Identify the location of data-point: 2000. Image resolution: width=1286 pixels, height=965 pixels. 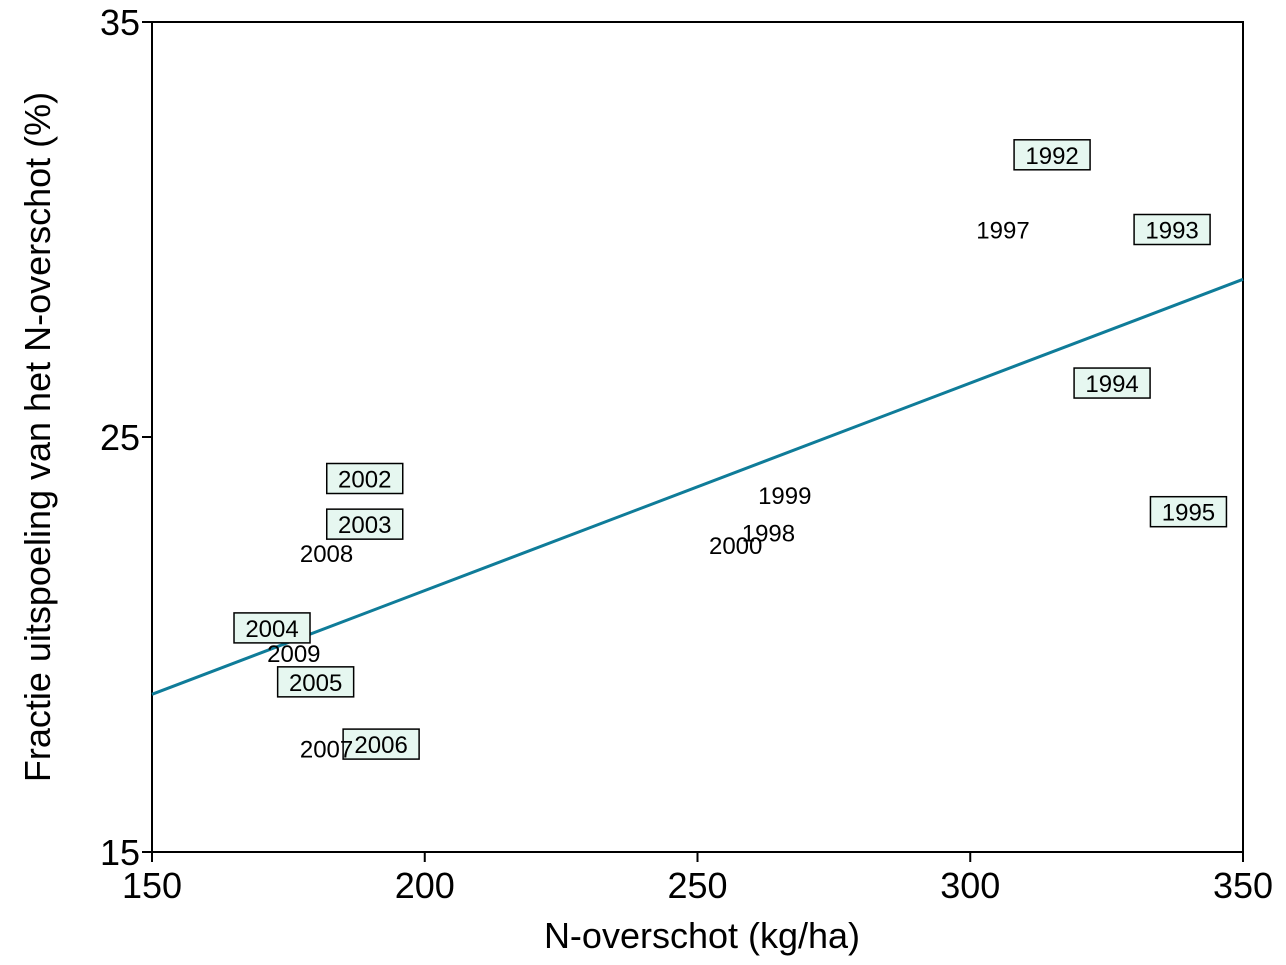
(735, 546).